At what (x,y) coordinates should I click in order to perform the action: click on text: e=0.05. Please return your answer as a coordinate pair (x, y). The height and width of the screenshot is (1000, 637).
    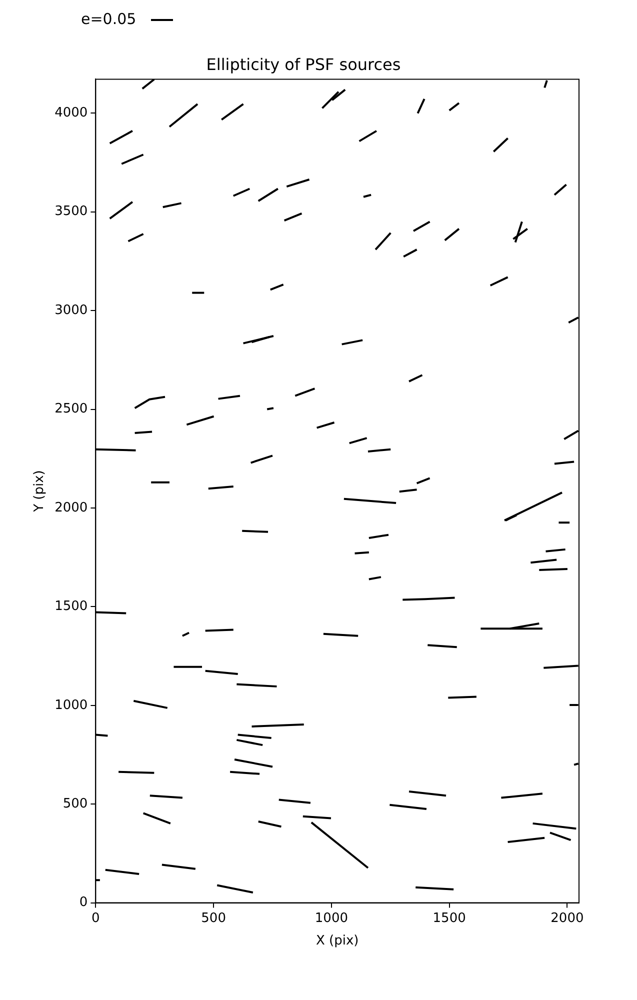
    Looking at the image, I should click on (108, 19).